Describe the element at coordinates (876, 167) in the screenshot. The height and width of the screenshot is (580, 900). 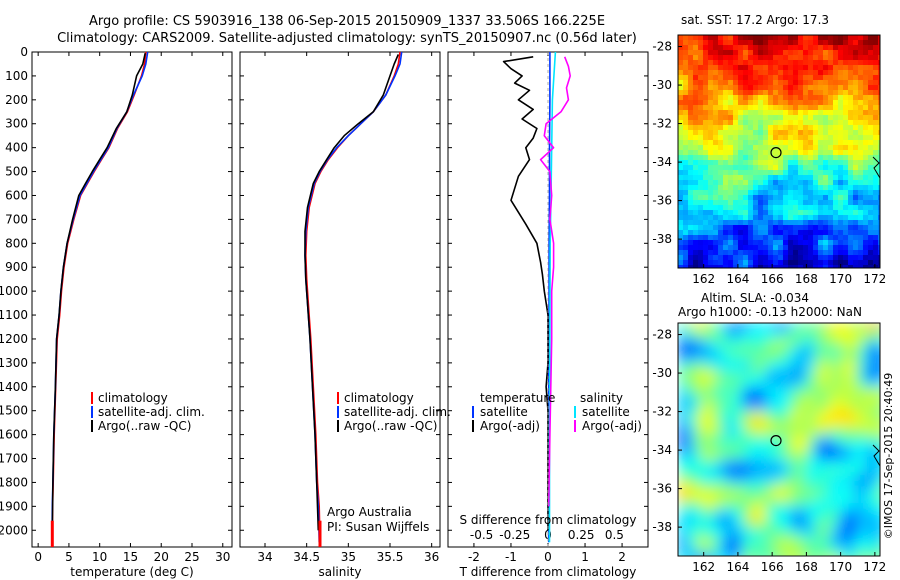
I see `coastline-mark` at that location.